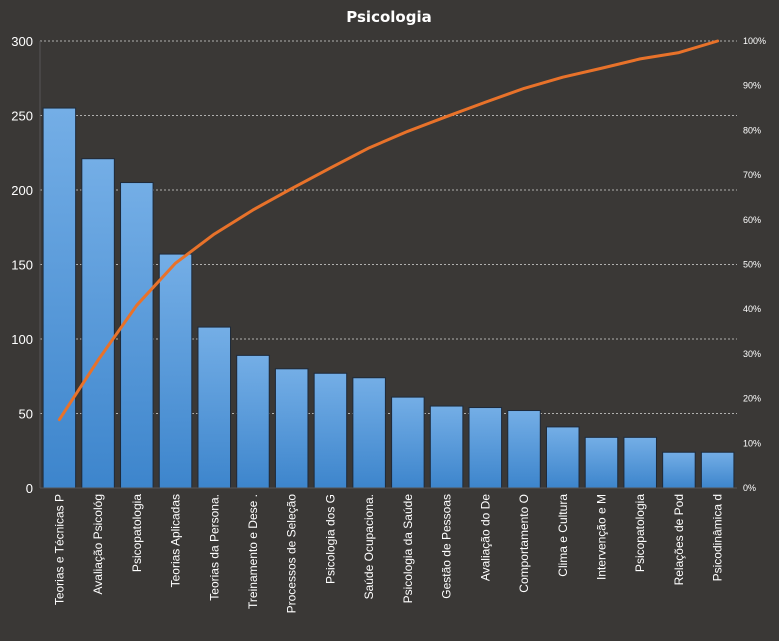  Describe the element at coordinates (369, 546) in the screenshot. I see `category-label: Saúde Ocupaciona.` at that location.